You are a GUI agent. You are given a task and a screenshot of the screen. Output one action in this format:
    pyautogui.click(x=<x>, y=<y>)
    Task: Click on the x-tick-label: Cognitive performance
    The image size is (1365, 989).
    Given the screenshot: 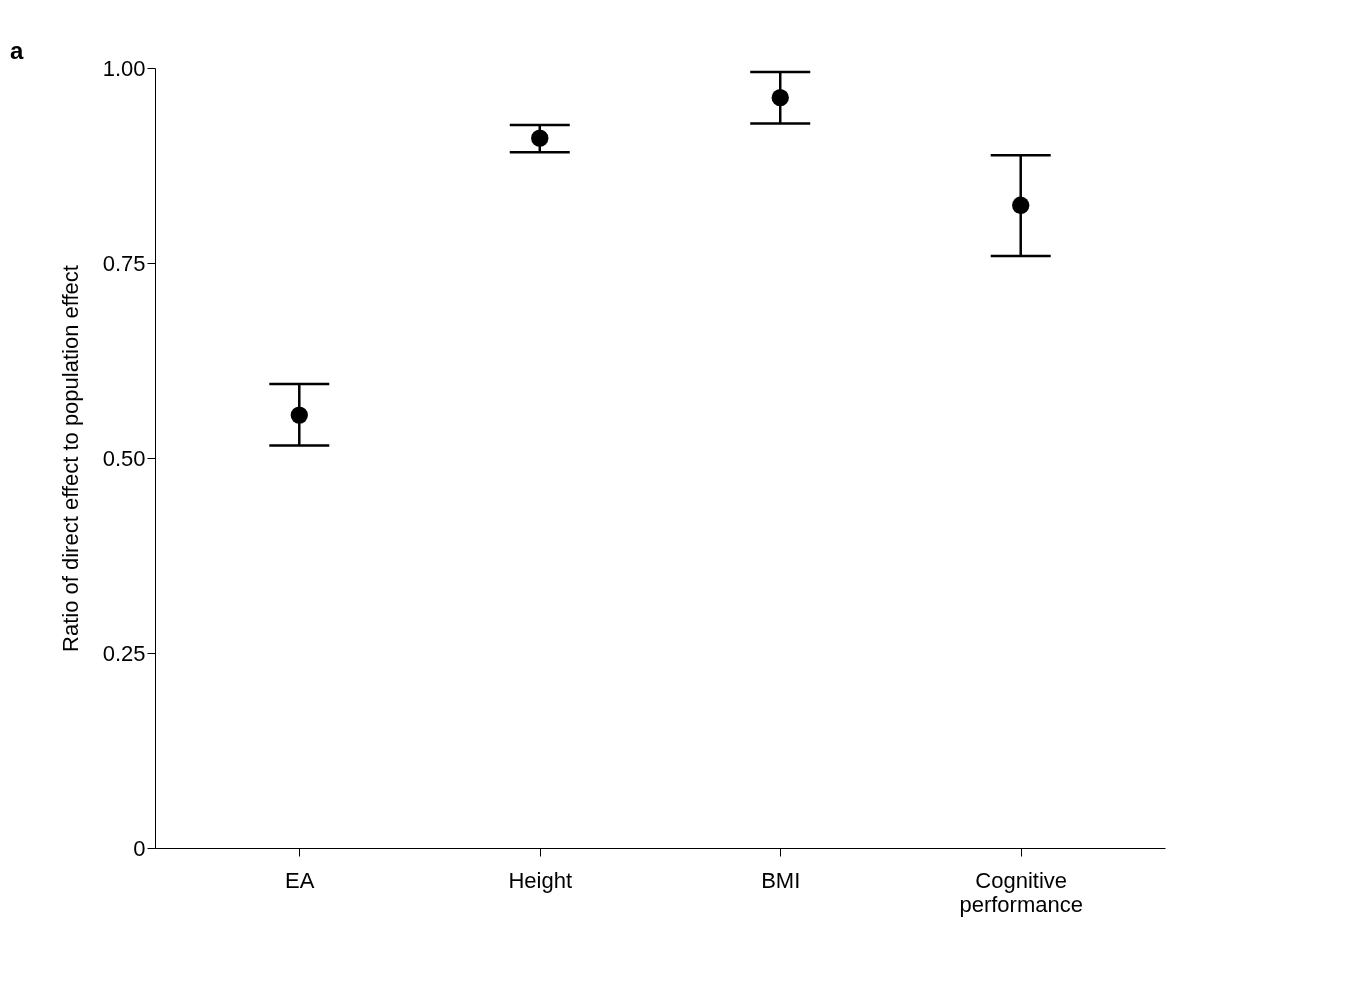 What is the action you would take?
    pyautogui.click(x=1021, y=892)
    